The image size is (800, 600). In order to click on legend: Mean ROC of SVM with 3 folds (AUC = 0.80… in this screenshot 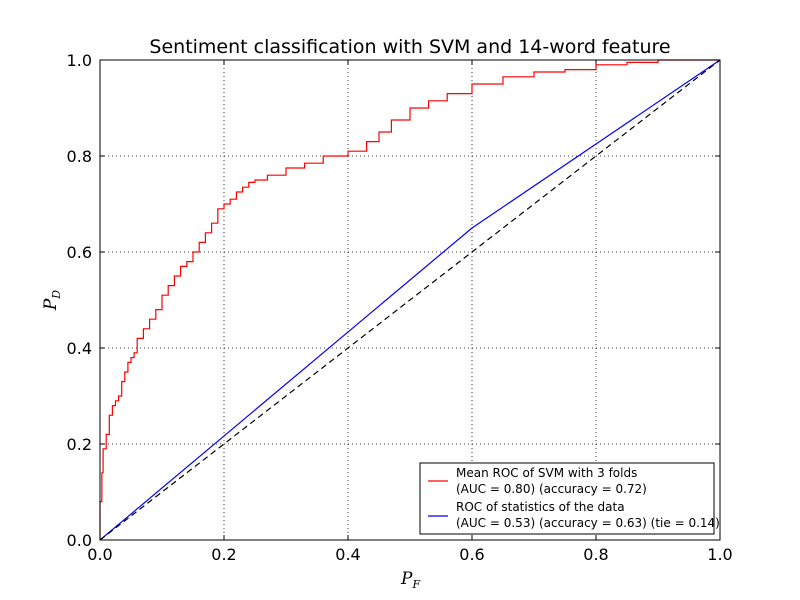, I will do `click(569, 498)`.